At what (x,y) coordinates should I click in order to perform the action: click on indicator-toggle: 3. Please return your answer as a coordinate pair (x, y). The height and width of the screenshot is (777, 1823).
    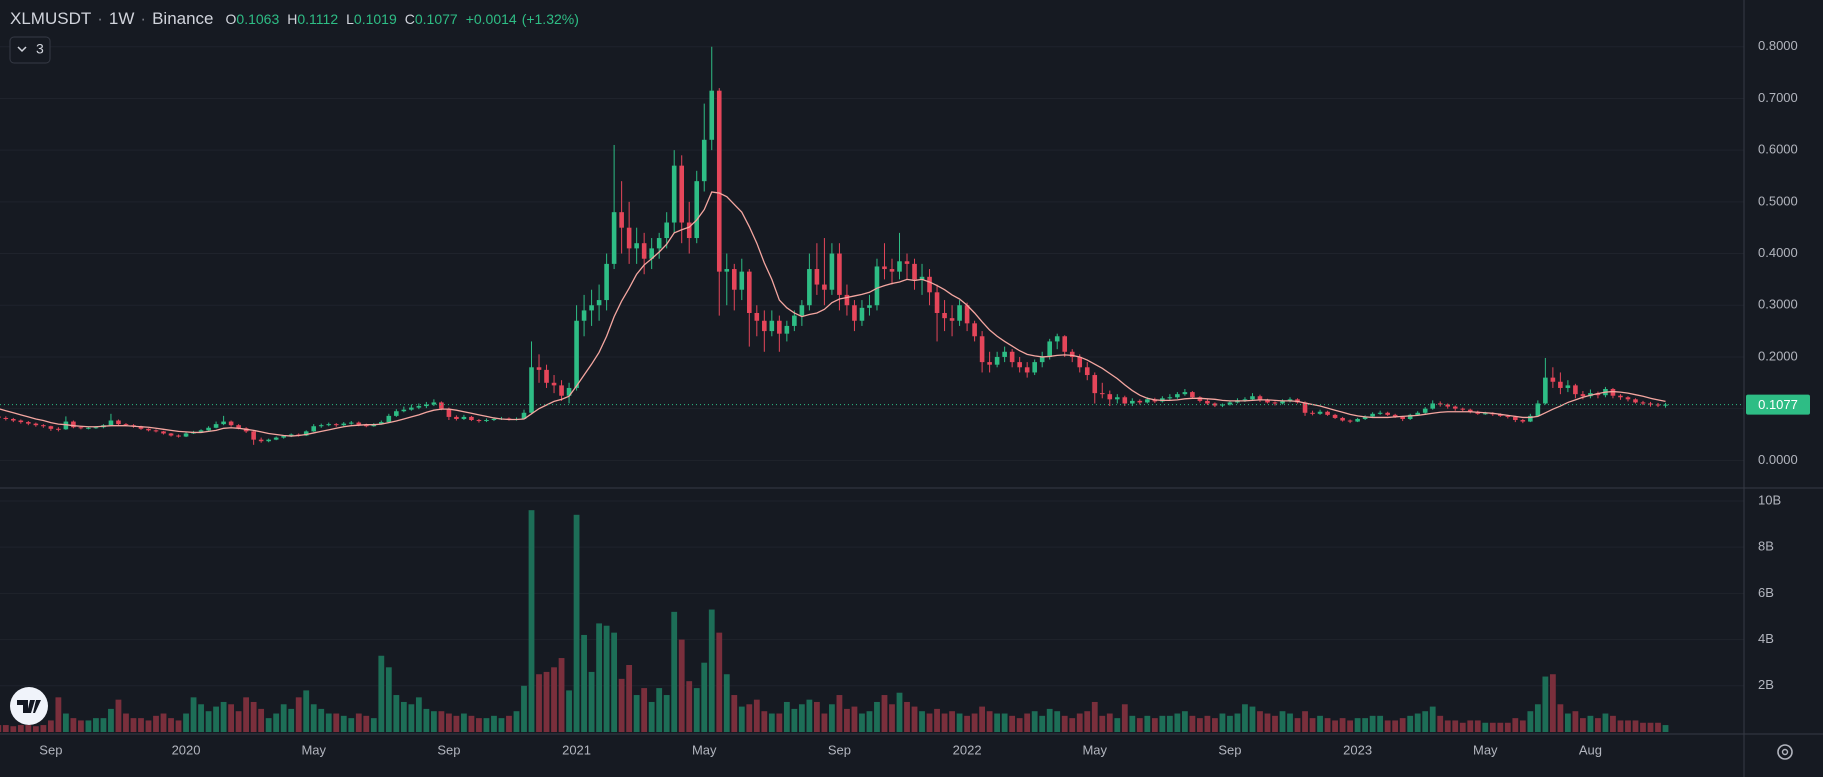
    Looking at the image, I should click on (30, 50).